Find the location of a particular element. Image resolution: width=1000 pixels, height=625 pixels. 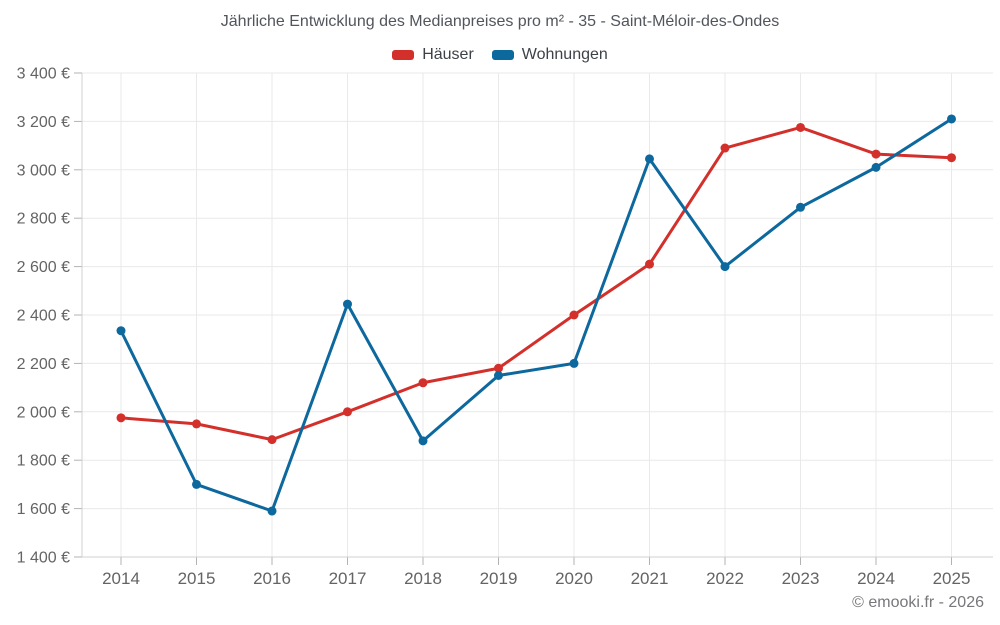

data-point-häuser-2022 is located at coordinates (725, 148).